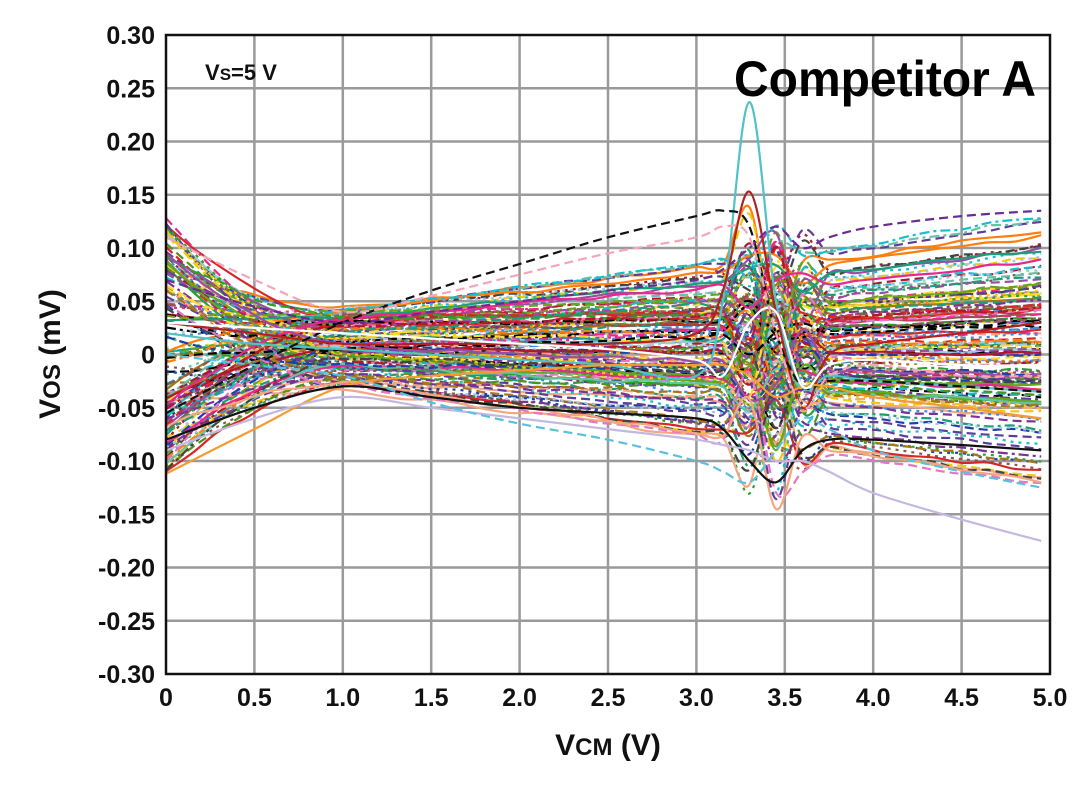  Describe the element at coordinates (126, 462) in the screenshot. I see `y-tick-label: -0.10` at that location.